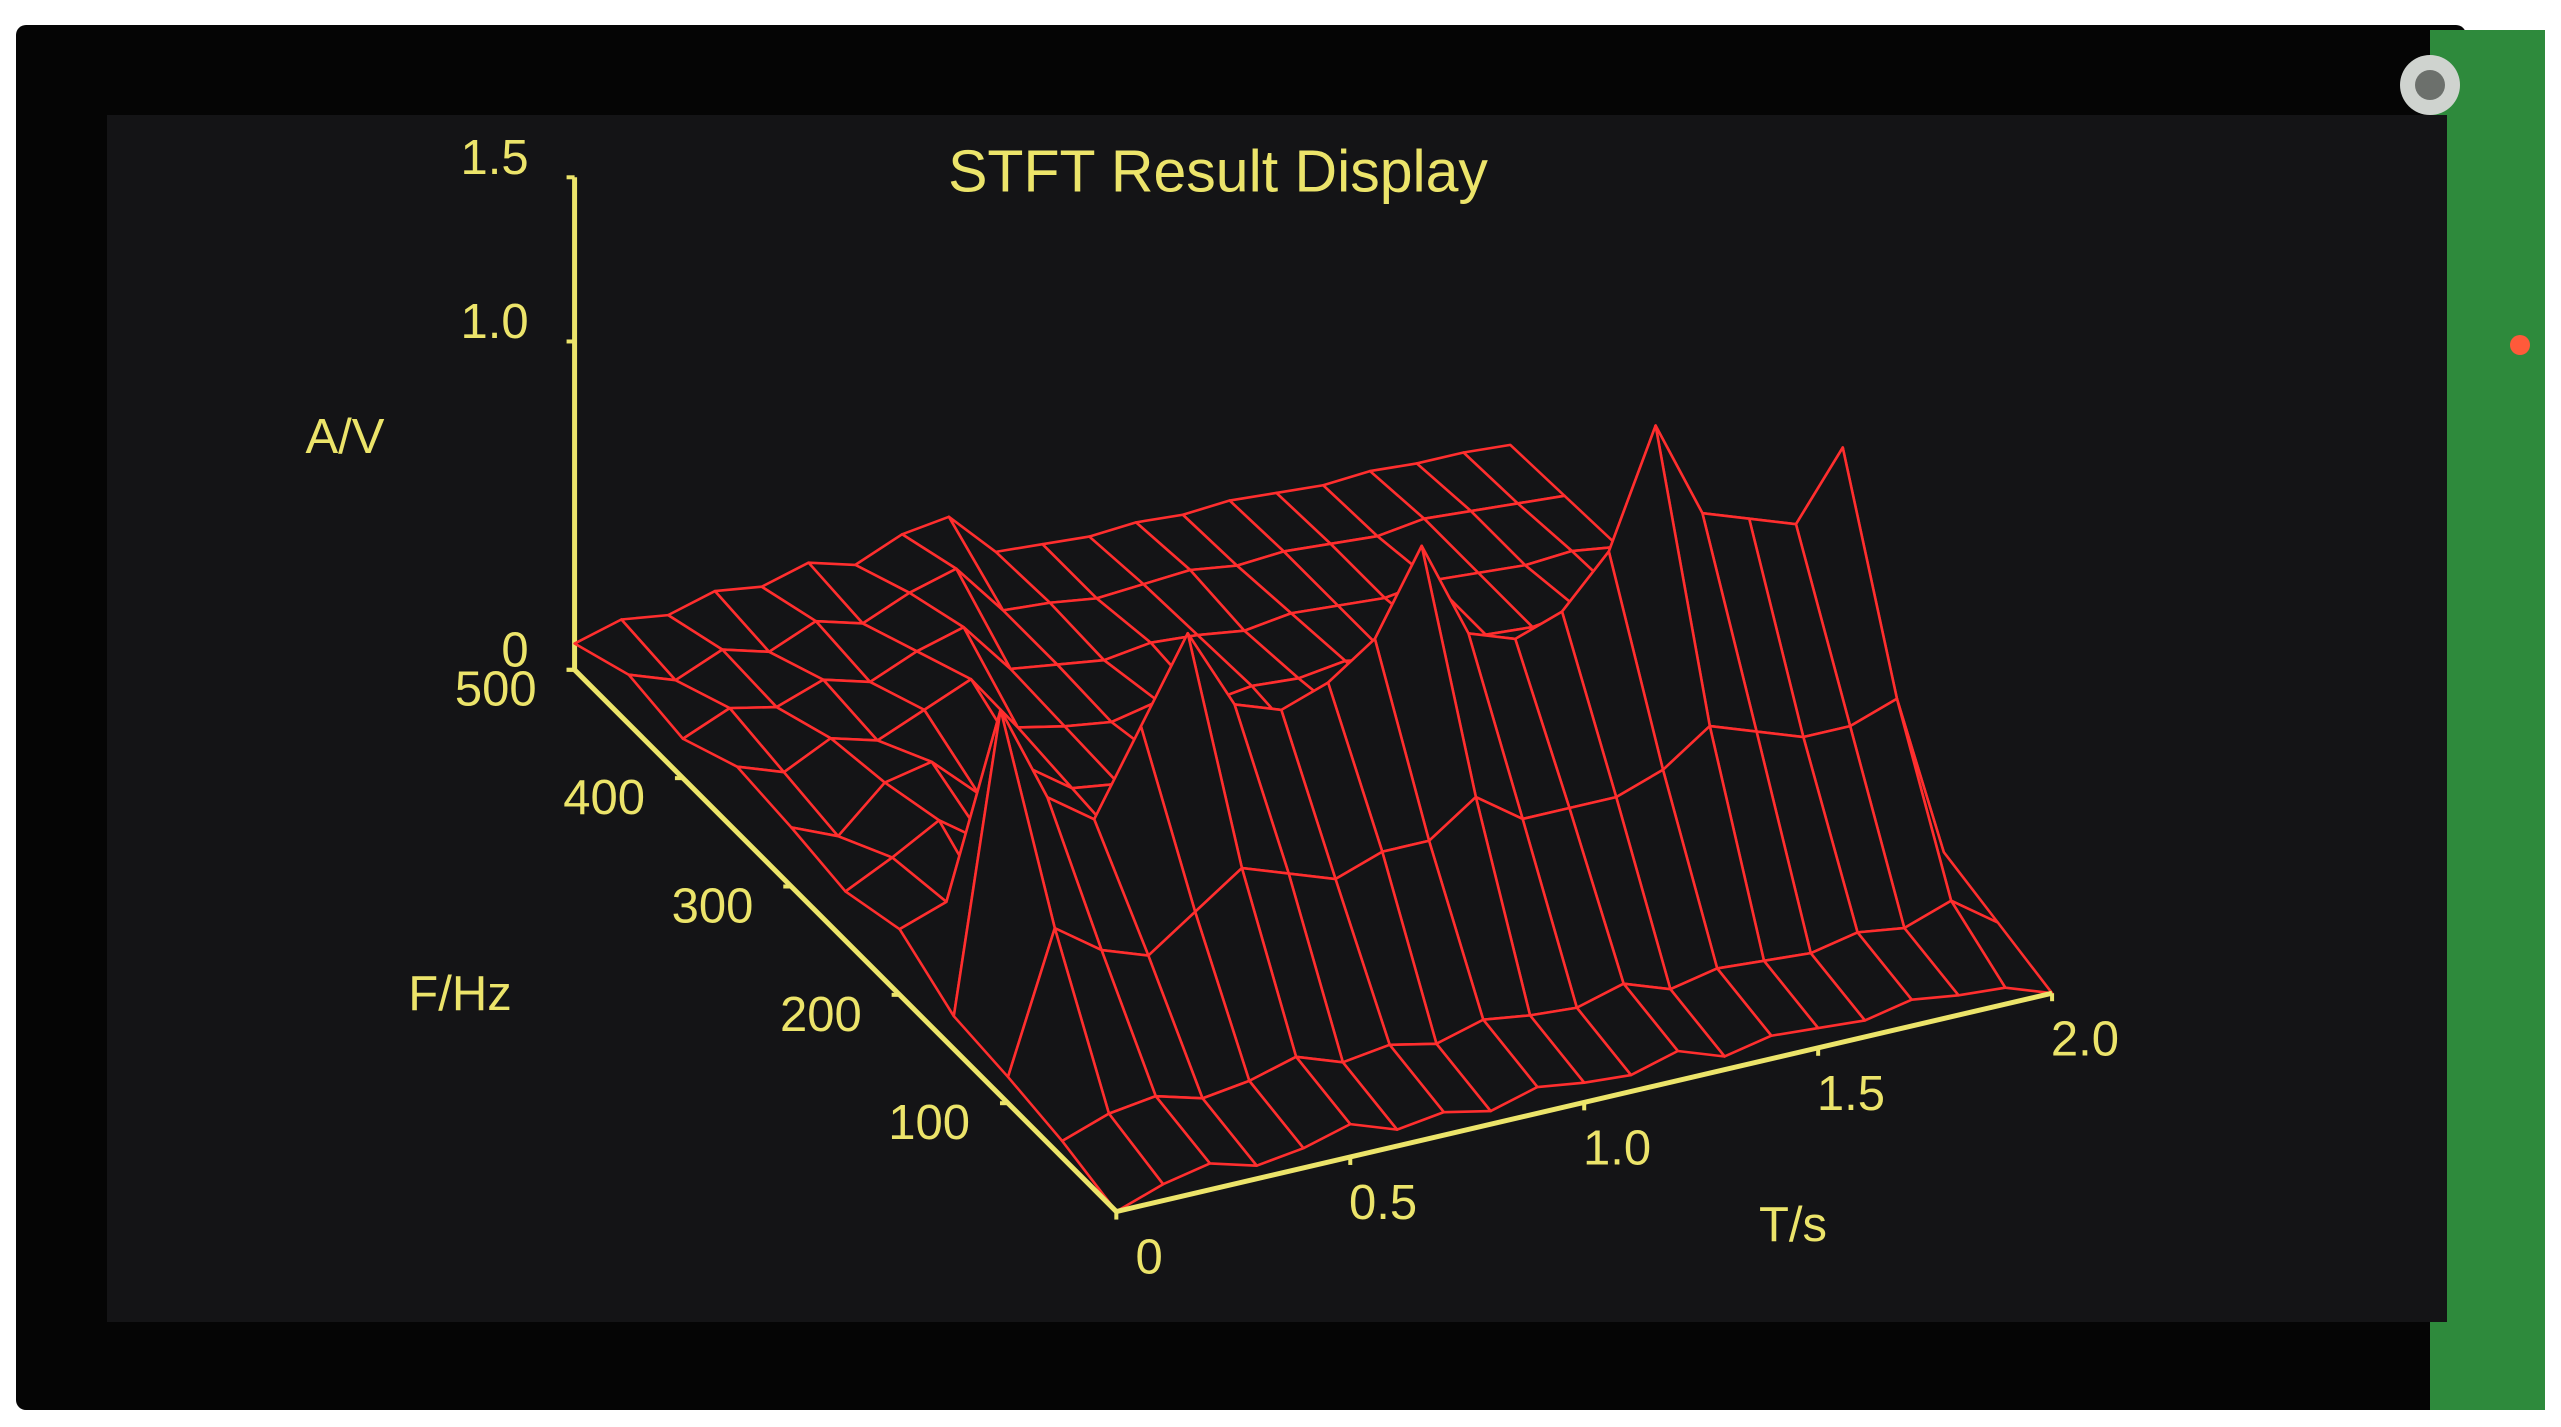 The width and height of the screenshot is (2561, 1427). What do you see at coordinates (1793, 1225) in the screenshot?
I see `x-axis-label: T/s` at bounding box center [1793, 1225].